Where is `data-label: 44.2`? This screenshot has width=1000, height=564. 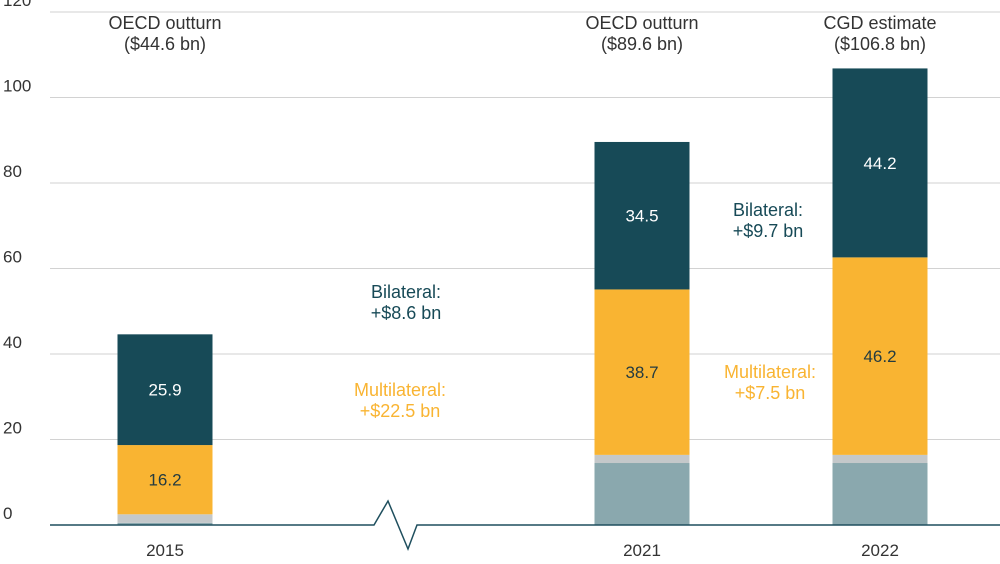
data-label: 44.2 is located at coordinates (879, 163).